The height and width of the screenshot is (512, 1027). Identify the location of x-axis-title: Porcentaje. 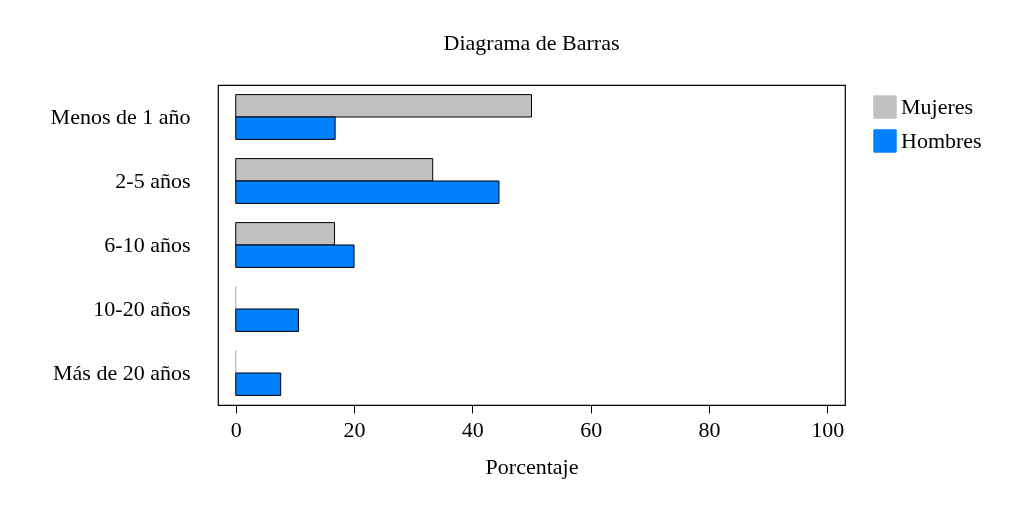
(532, 466).